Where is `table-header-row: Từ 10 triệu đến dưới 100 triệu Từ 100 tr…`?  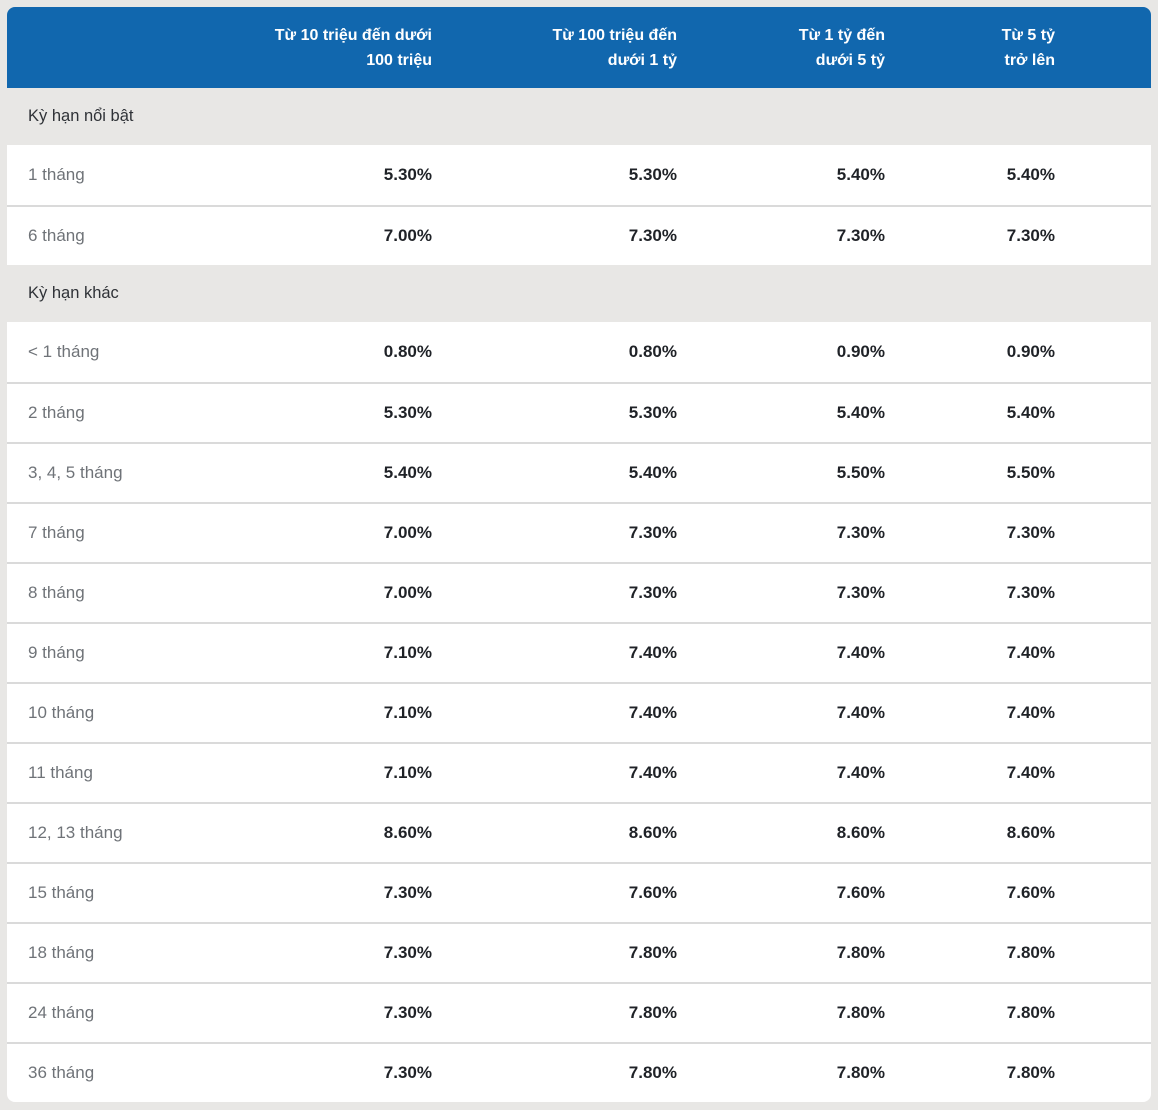
table-header-row: Từ 10 triệu đến dưới 100 triệu Từ 100 tr… is located at coordinates (579, 47).